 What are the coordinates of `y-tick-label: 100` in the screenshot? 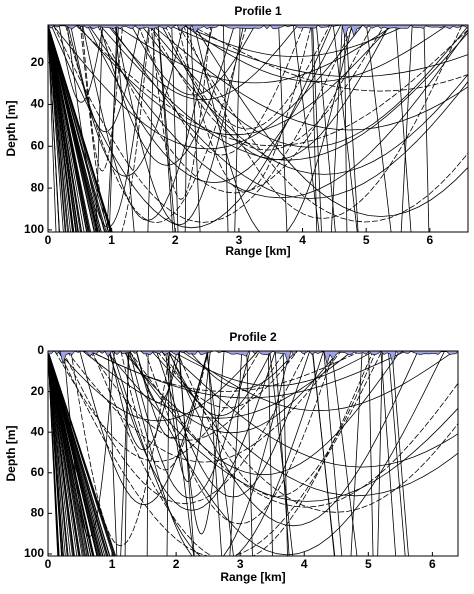 It's located at (34, 229).